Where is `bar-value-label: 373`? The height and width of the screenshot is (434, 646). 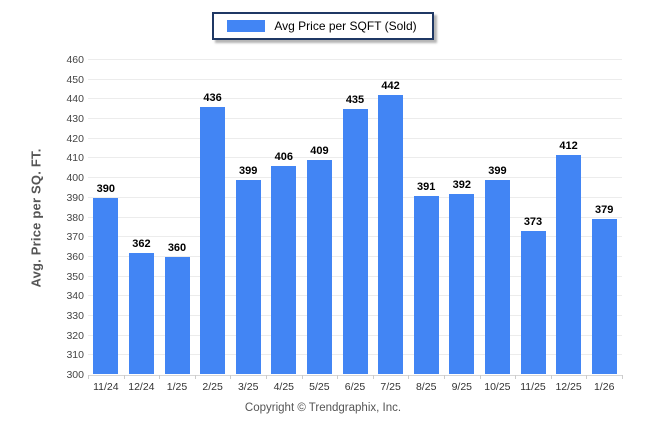
bar-value-label: 373 is located at coordinates (533, 222).